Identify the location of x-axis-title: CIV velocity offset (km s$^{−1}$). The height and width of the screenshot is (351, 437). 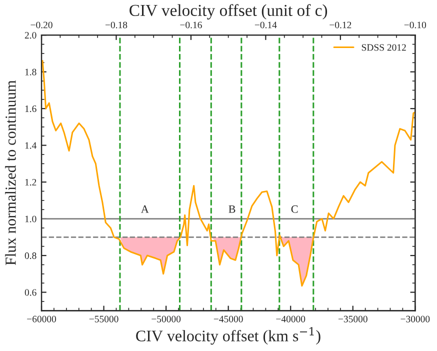
(228, 336).